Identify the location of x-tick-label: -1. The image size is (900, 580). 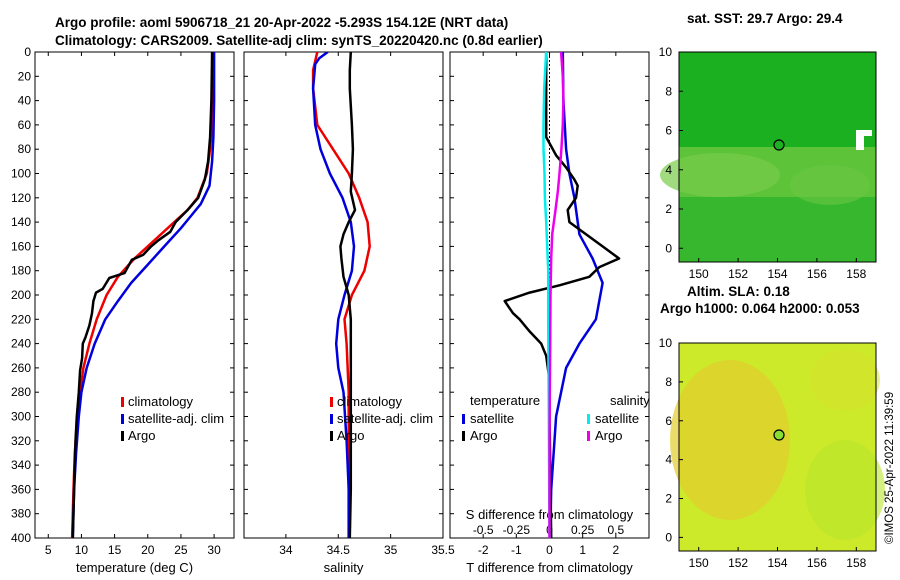
(516, 550).